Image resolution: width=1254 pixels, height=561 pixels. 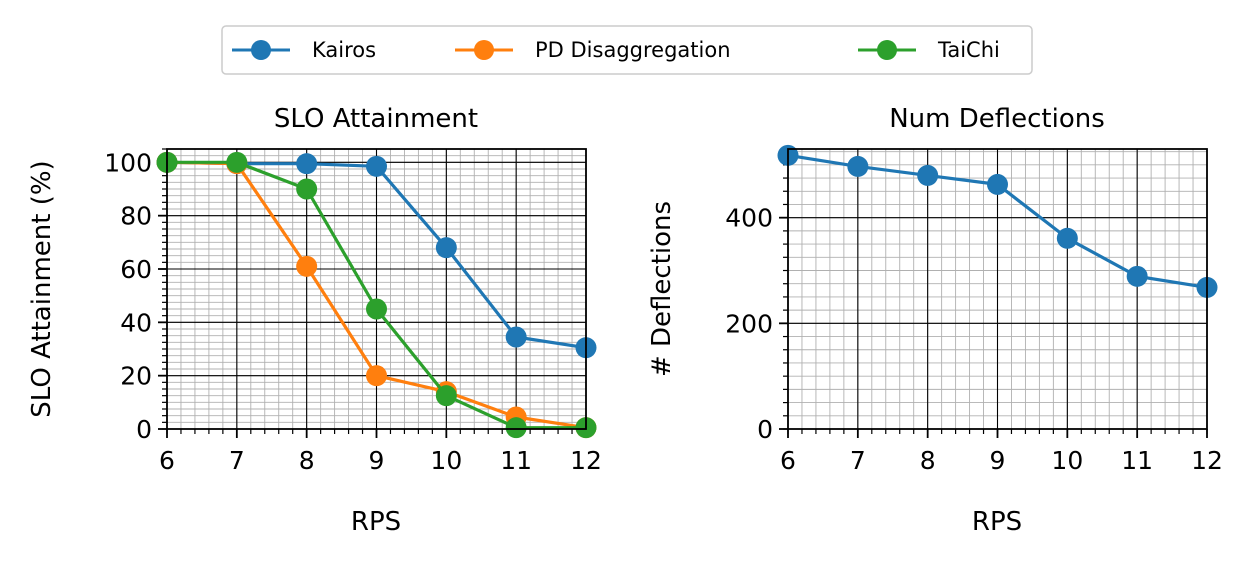 I want to click on subplot-title-num-deflections: Num Deflections, so click(x=997, y=119).